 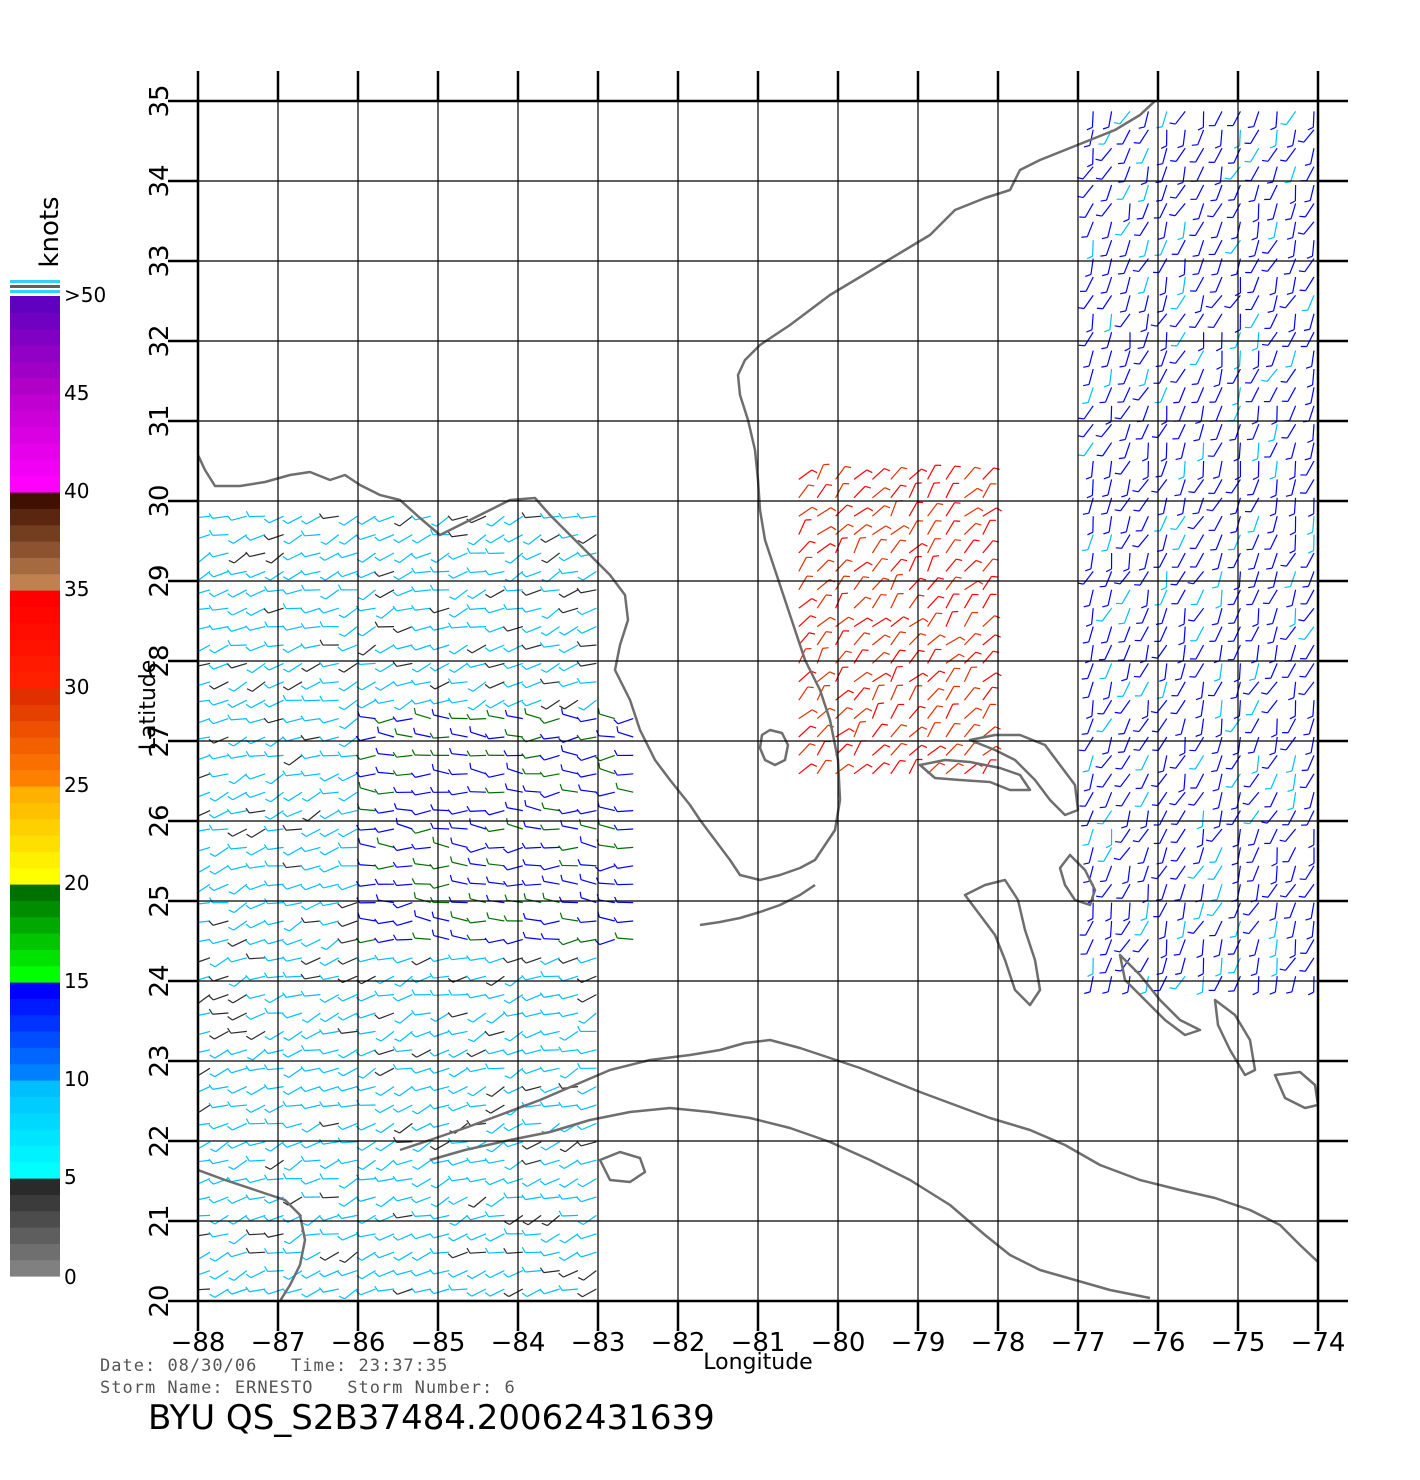 What do you see at coordinates (76, 491) in the screenshot?
I see `colorbar-label: 40` at bounding box center [76, 491].